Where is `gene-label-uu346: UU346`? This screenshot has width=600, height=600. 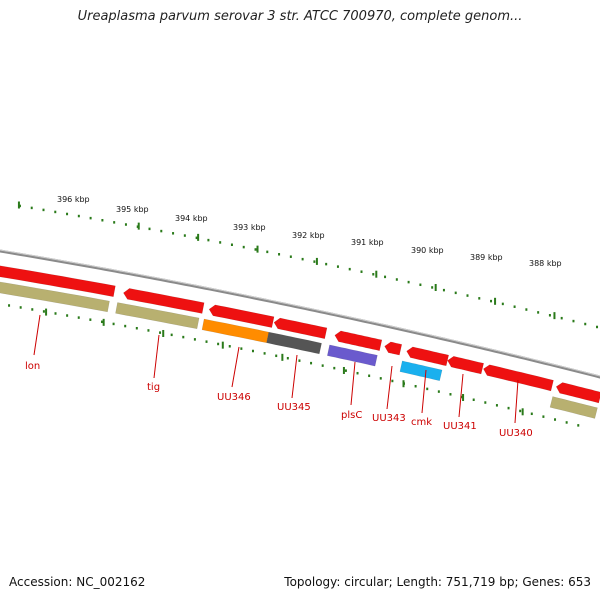
gene-label-uu346: UU346 is located at coordinates (234, 397).